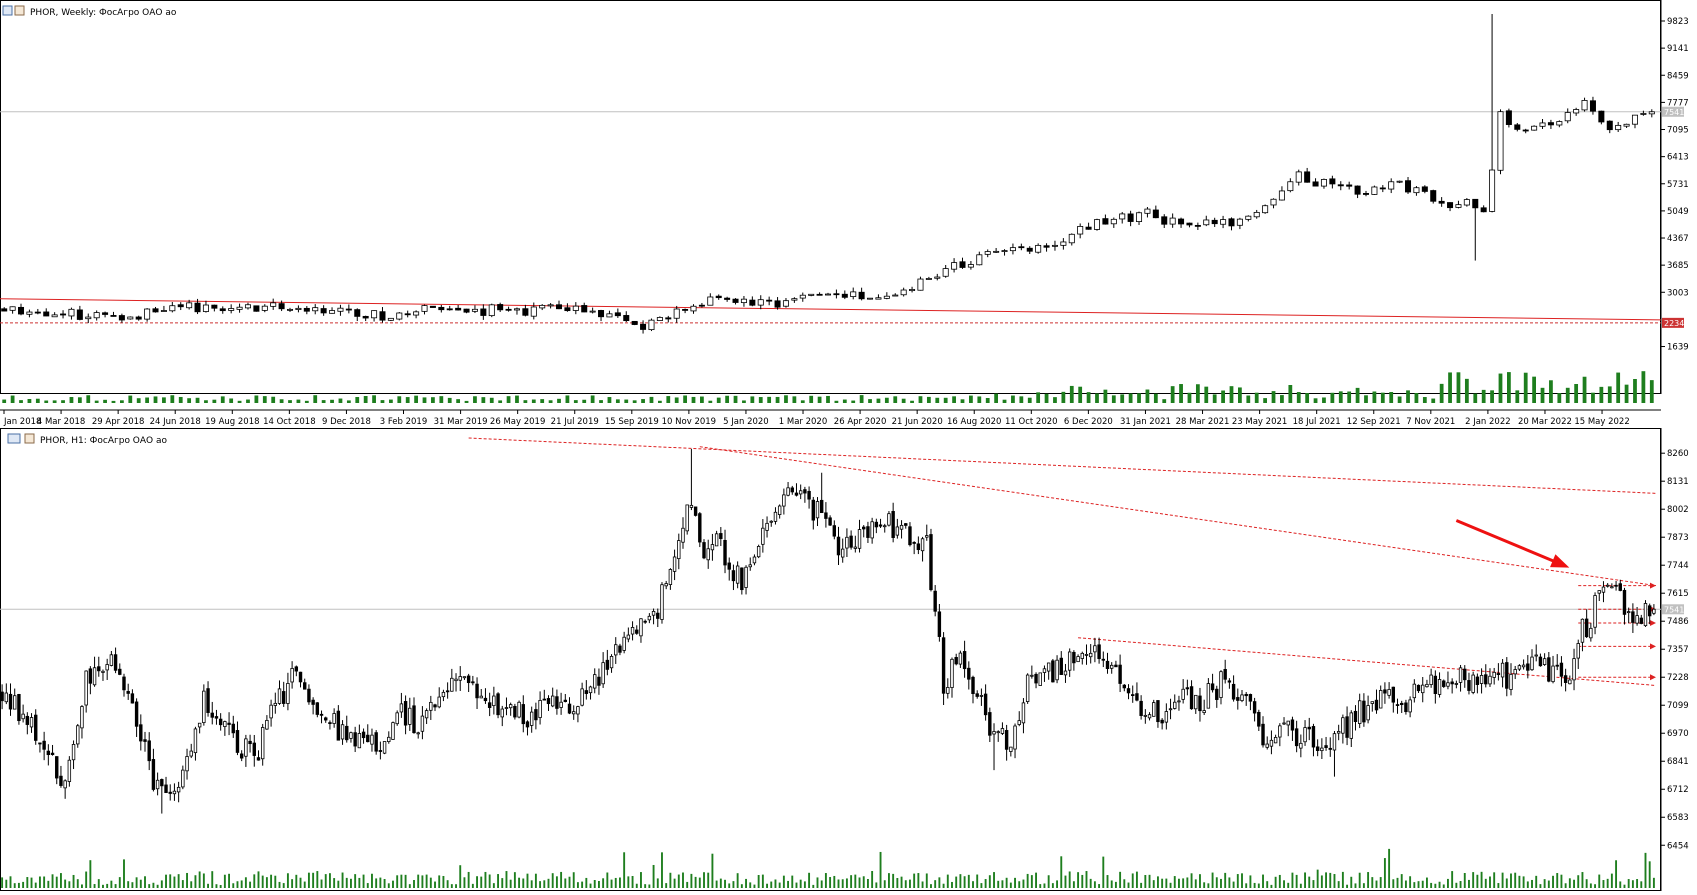  I want to click on pane-weekly-label-layer: 7541 2234, so click(1673, 217).